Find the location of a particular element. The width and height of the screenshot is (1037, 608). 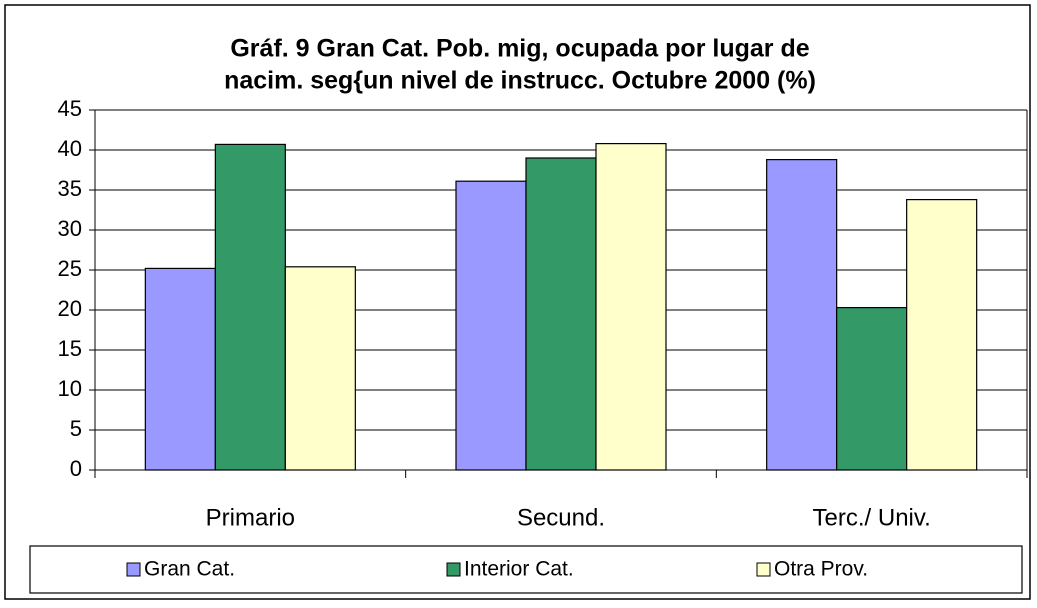

y-tick-label: 20 is located at coordinates (70, 308).